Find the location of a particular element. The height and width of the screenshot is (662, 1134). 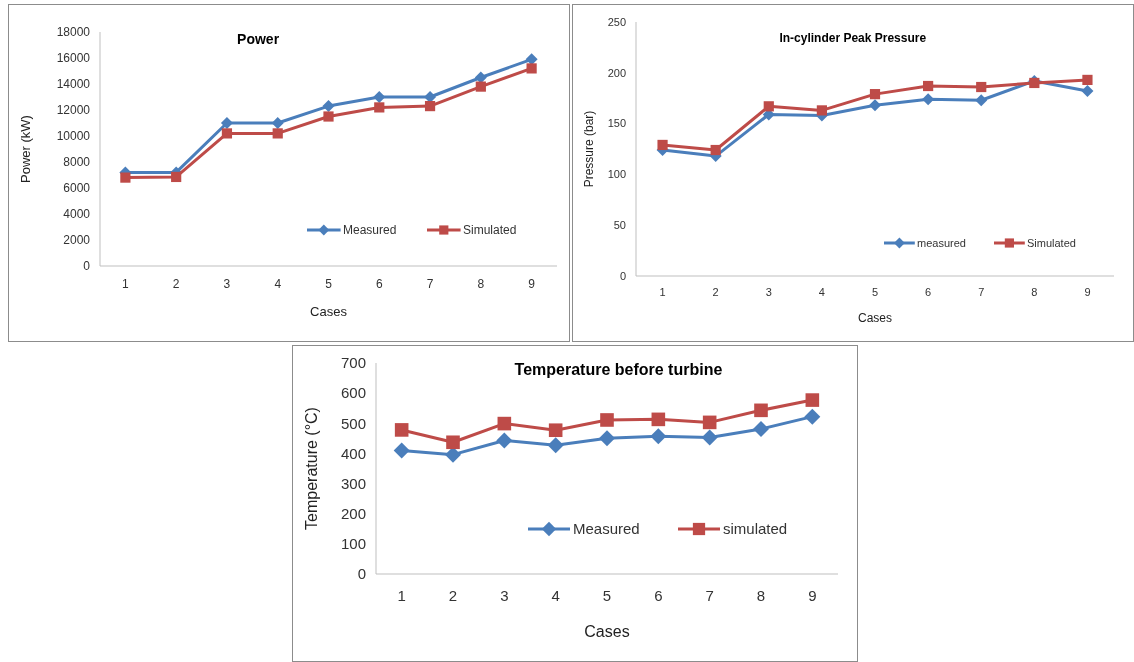

y-axis-title: Pressure (bar) is located at coordinates (589, 149).